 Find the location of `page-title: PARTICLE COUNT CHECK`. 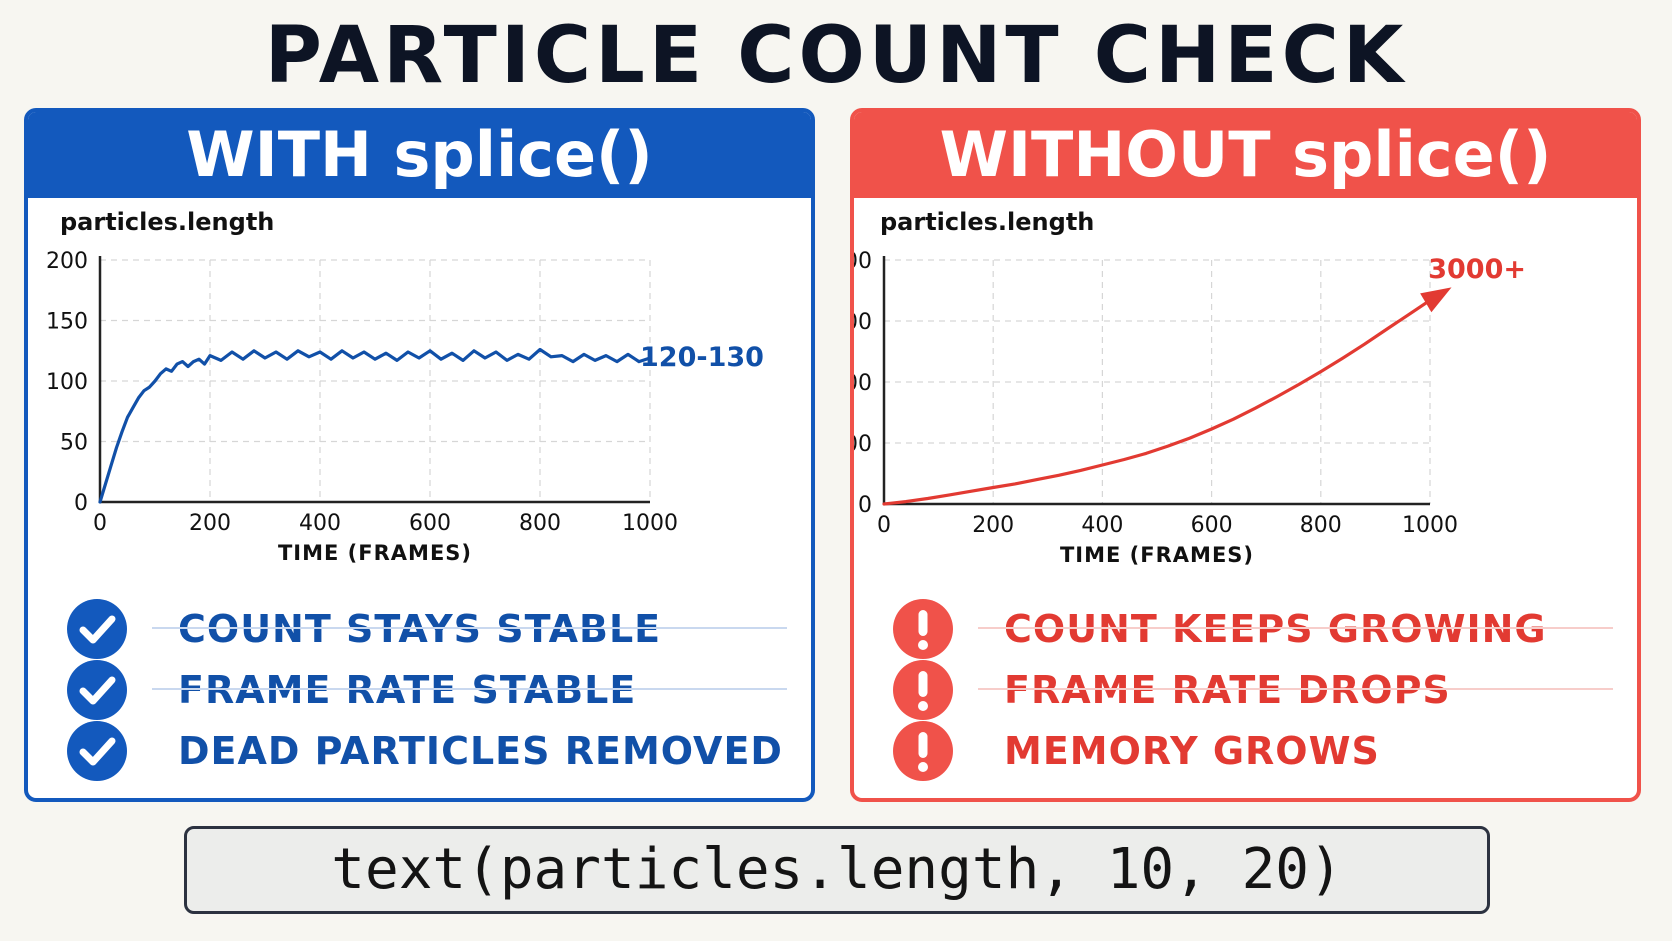

page-title: PARTICLE COUNT CHECK is located at coordinates (836, 56).